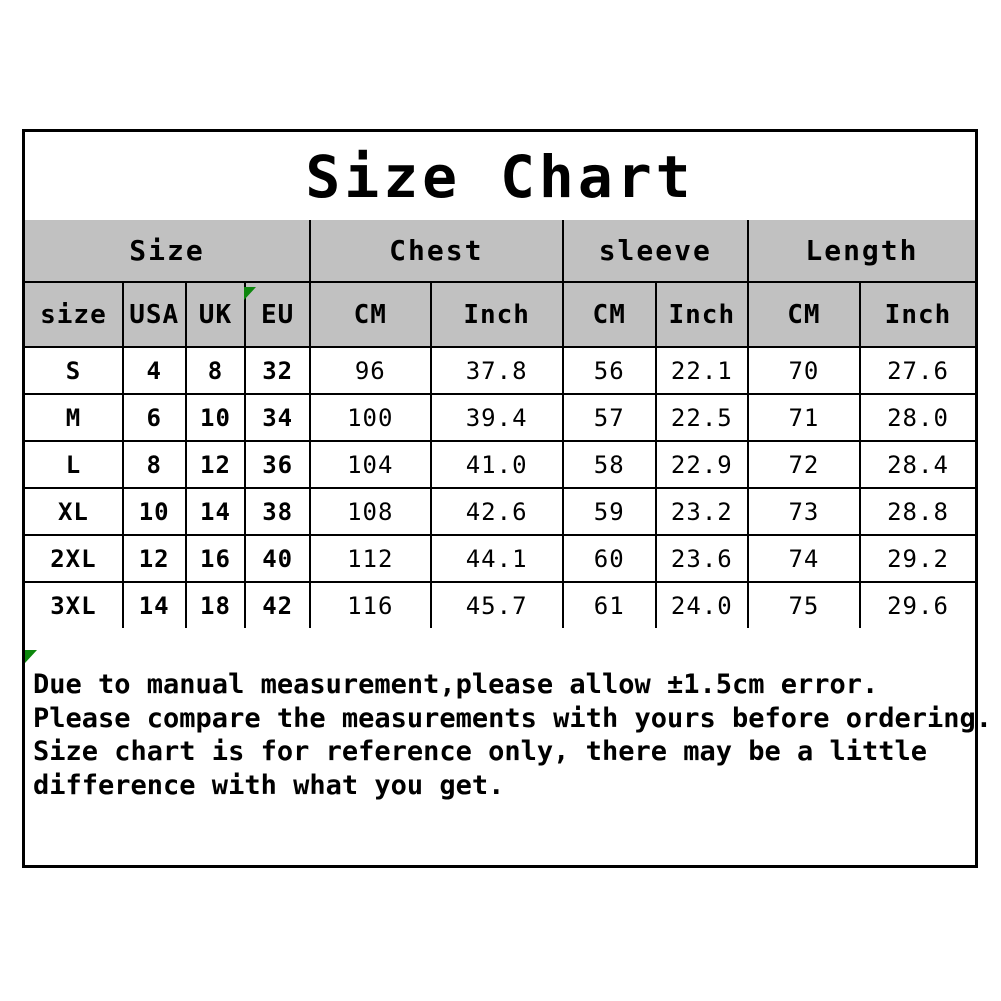 The height and width of the screenshot is (1001, 1001). I want to click on col-header-eu: EU, so click(277, 314).